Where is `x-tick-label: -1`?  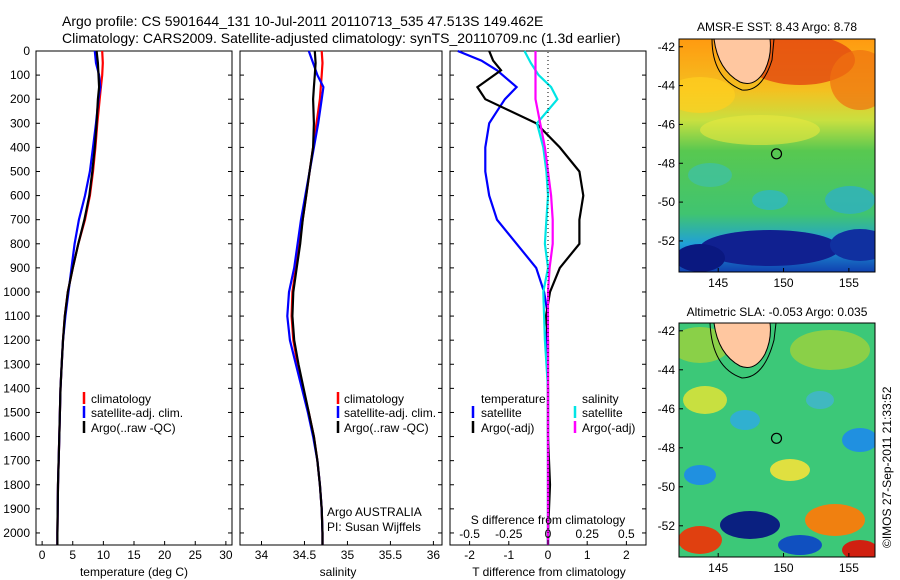
x-tick-label: -1 is located at coordinates (508, 555).